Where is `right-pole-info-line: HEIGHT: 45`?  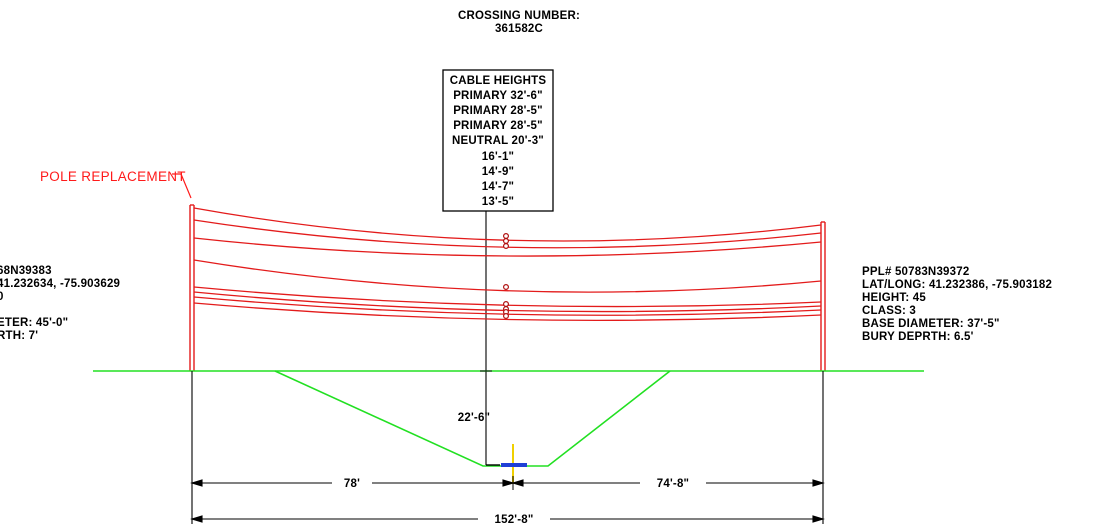
right-pole-info-line: HEIGHT: 45 is located at coordinates (894, 298).